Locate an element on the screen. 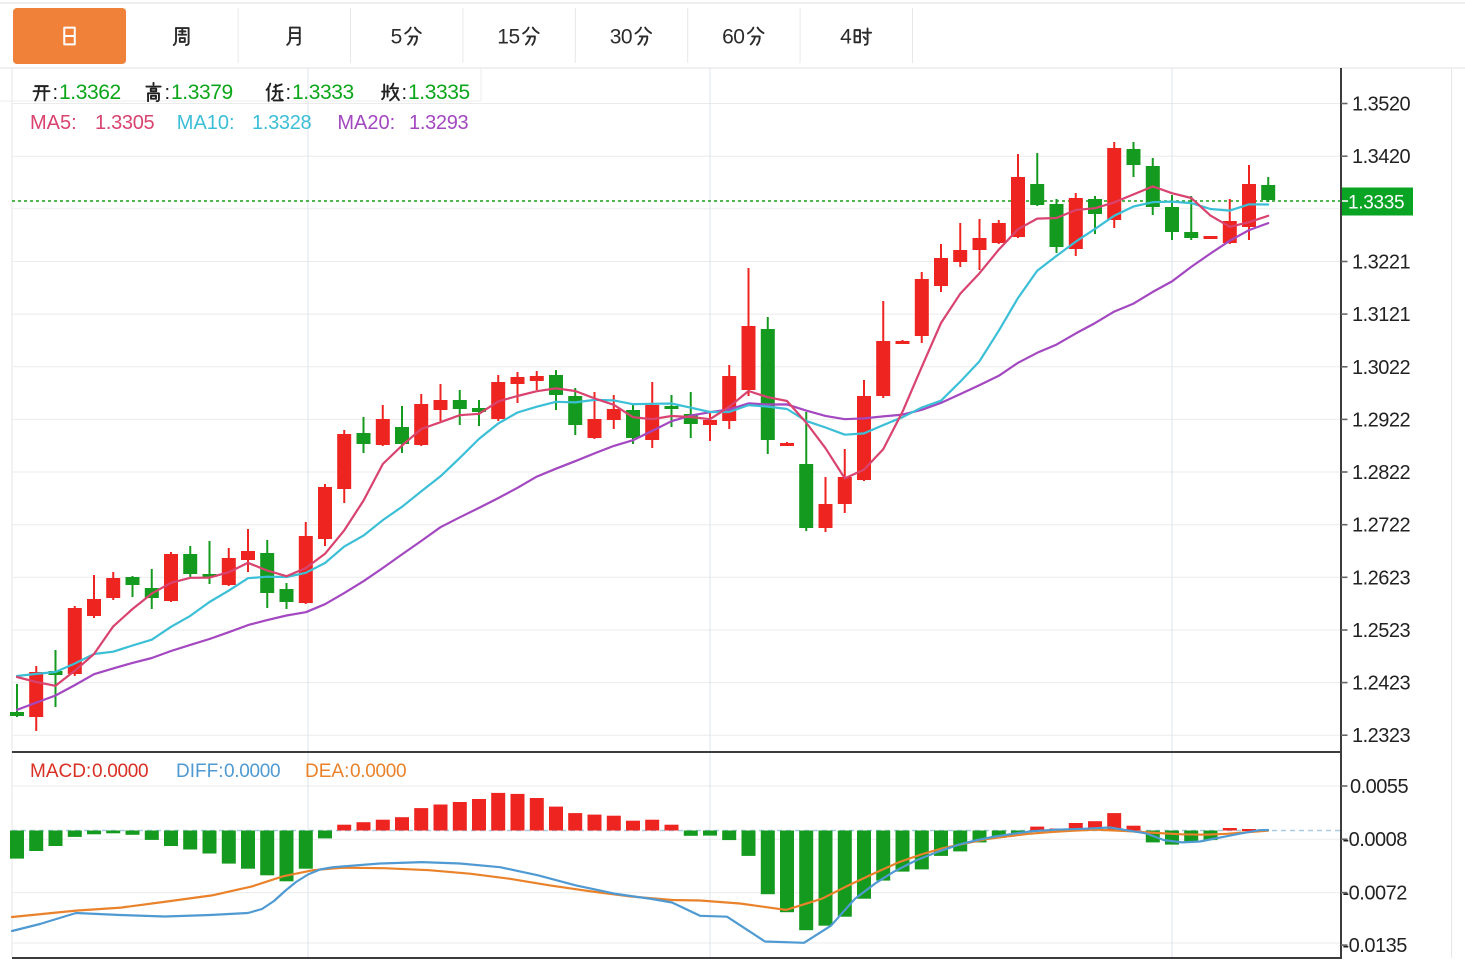 The width and height of the screenshot is (1465, 965). svg-text: 1.3333 is located at coordinates (323, 92).